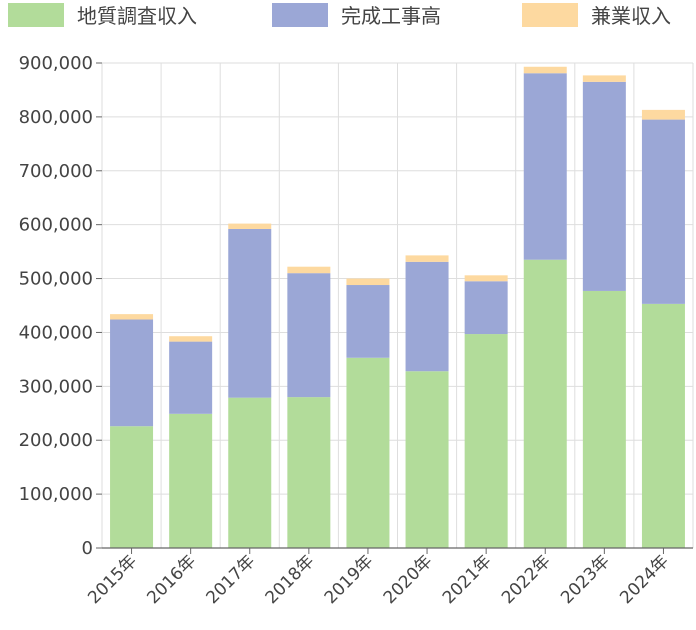  I want to click on x-tick-label: 2023年, so click(585, 579).